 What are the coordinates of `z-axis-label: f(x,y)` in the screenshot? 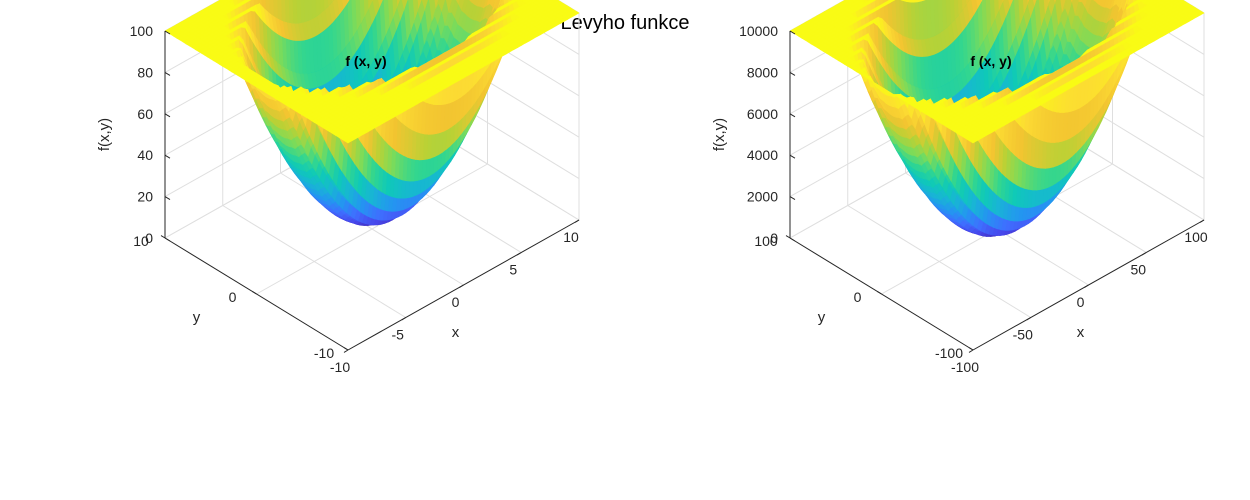 It's located at (104, 134).